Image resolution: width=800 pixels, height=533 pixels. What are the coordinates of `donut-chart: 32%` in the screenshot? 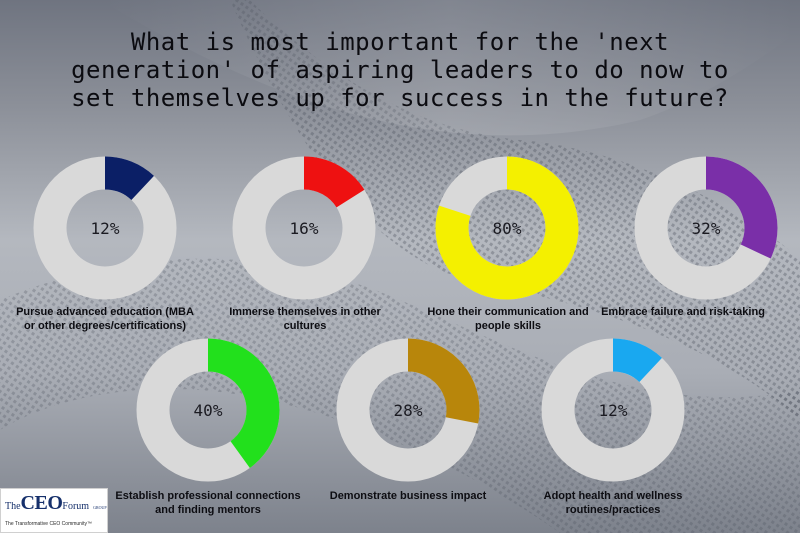 It's located at (706, 228).